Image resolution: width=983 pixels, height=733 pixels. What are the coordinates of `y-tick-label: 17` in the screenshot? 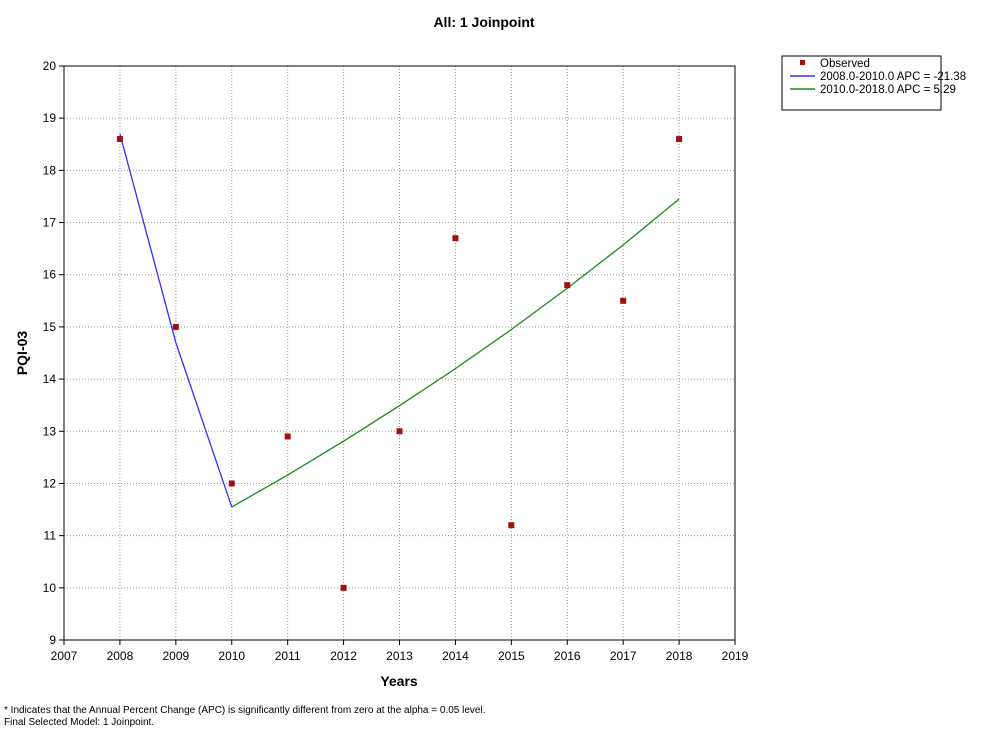 It's located at (50, 223).